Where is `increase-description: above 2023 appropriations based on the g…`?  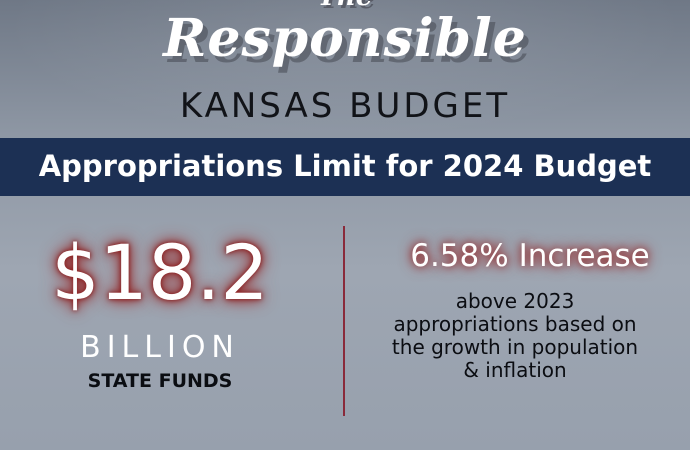 increase-description: above 2023 appropriations based on the g… is located at coordinates (515, 336).